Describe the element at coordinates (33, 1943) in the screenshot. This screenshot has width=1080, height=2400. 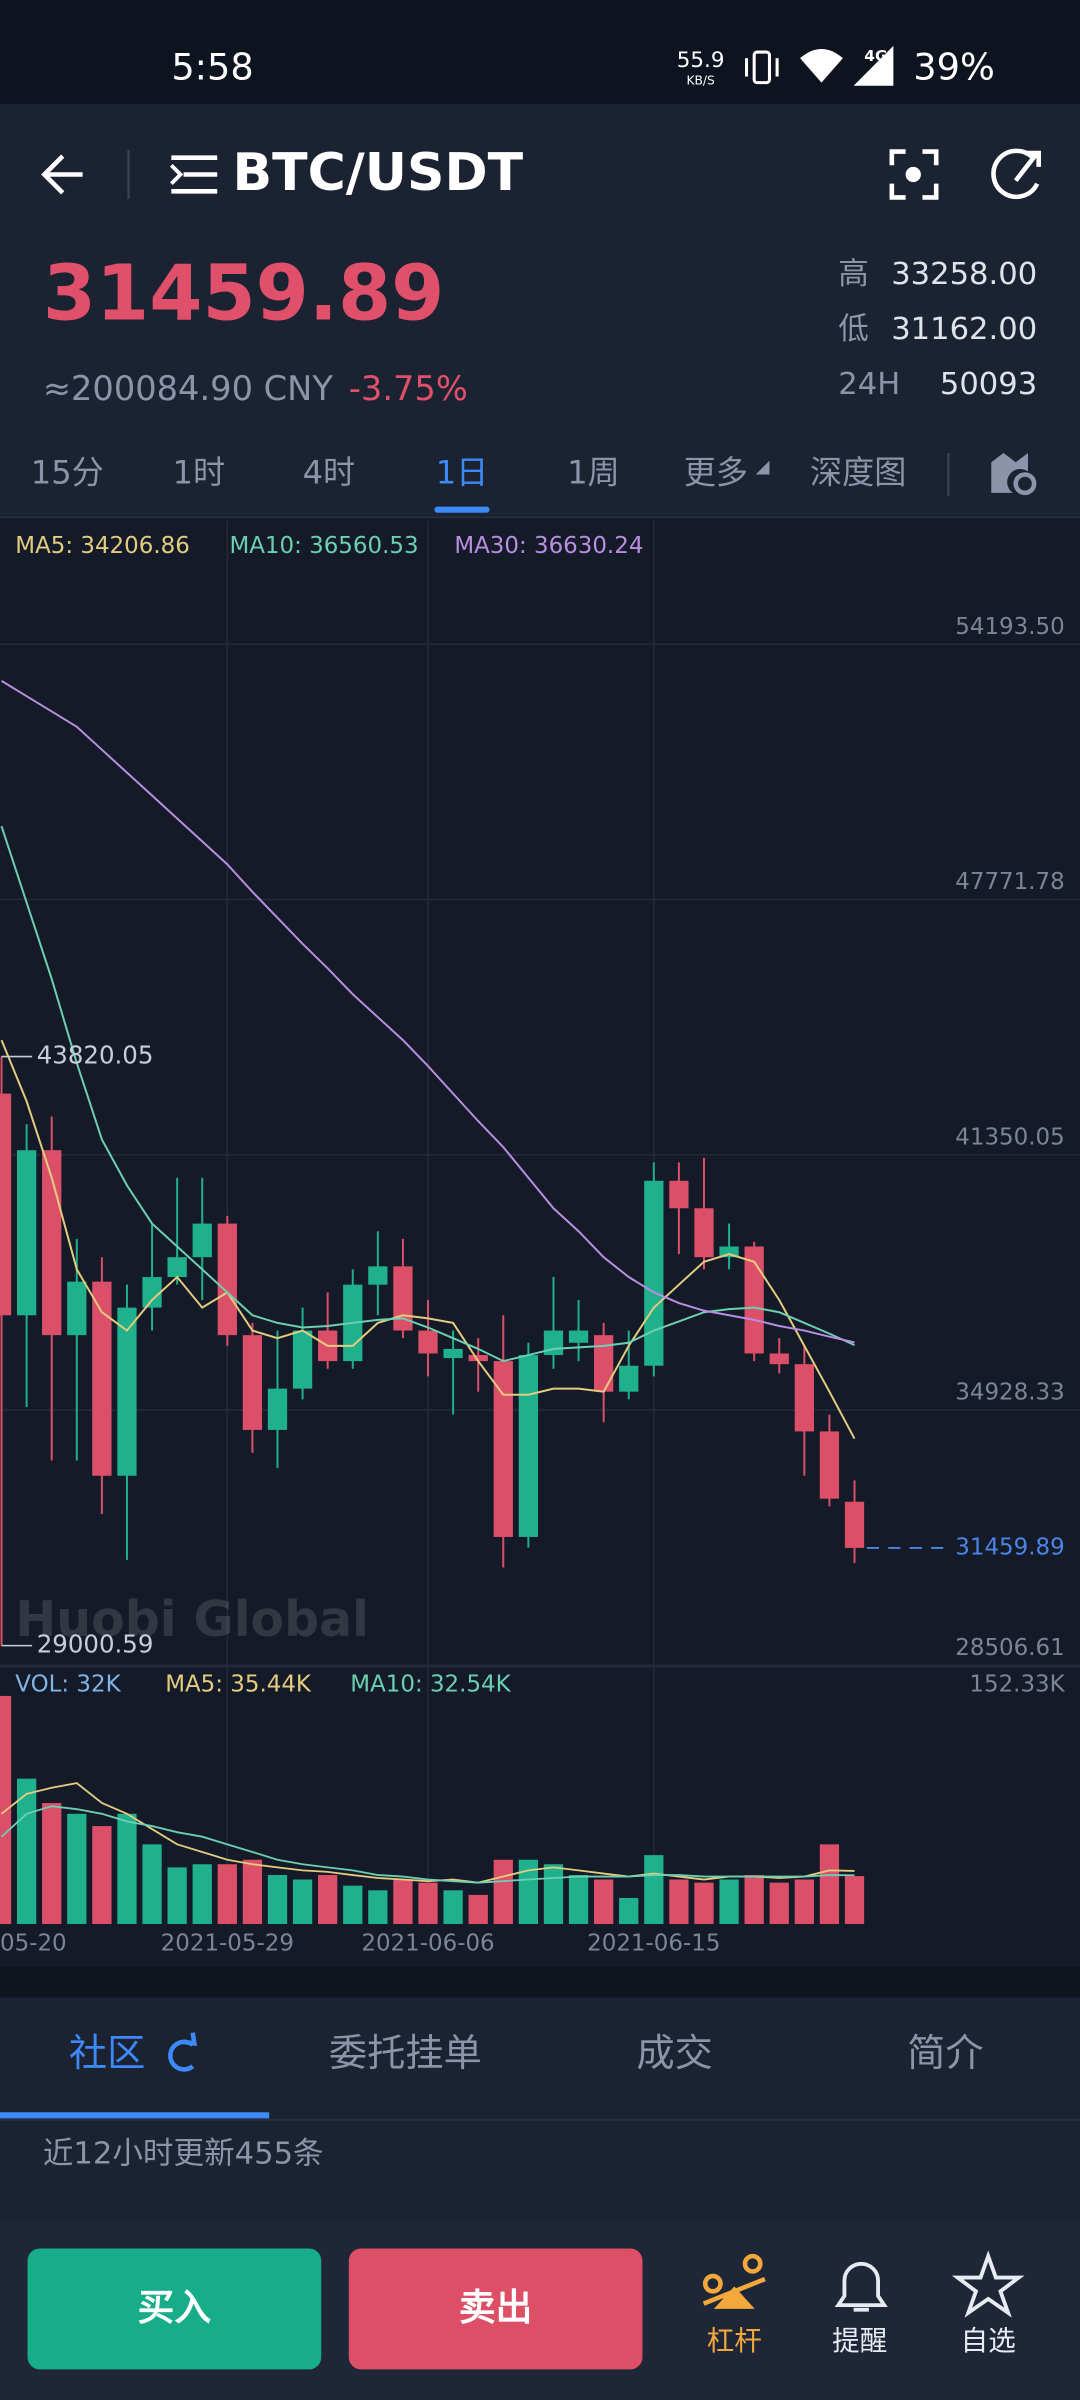
I see `x-tick-label: 05-20` at that location.